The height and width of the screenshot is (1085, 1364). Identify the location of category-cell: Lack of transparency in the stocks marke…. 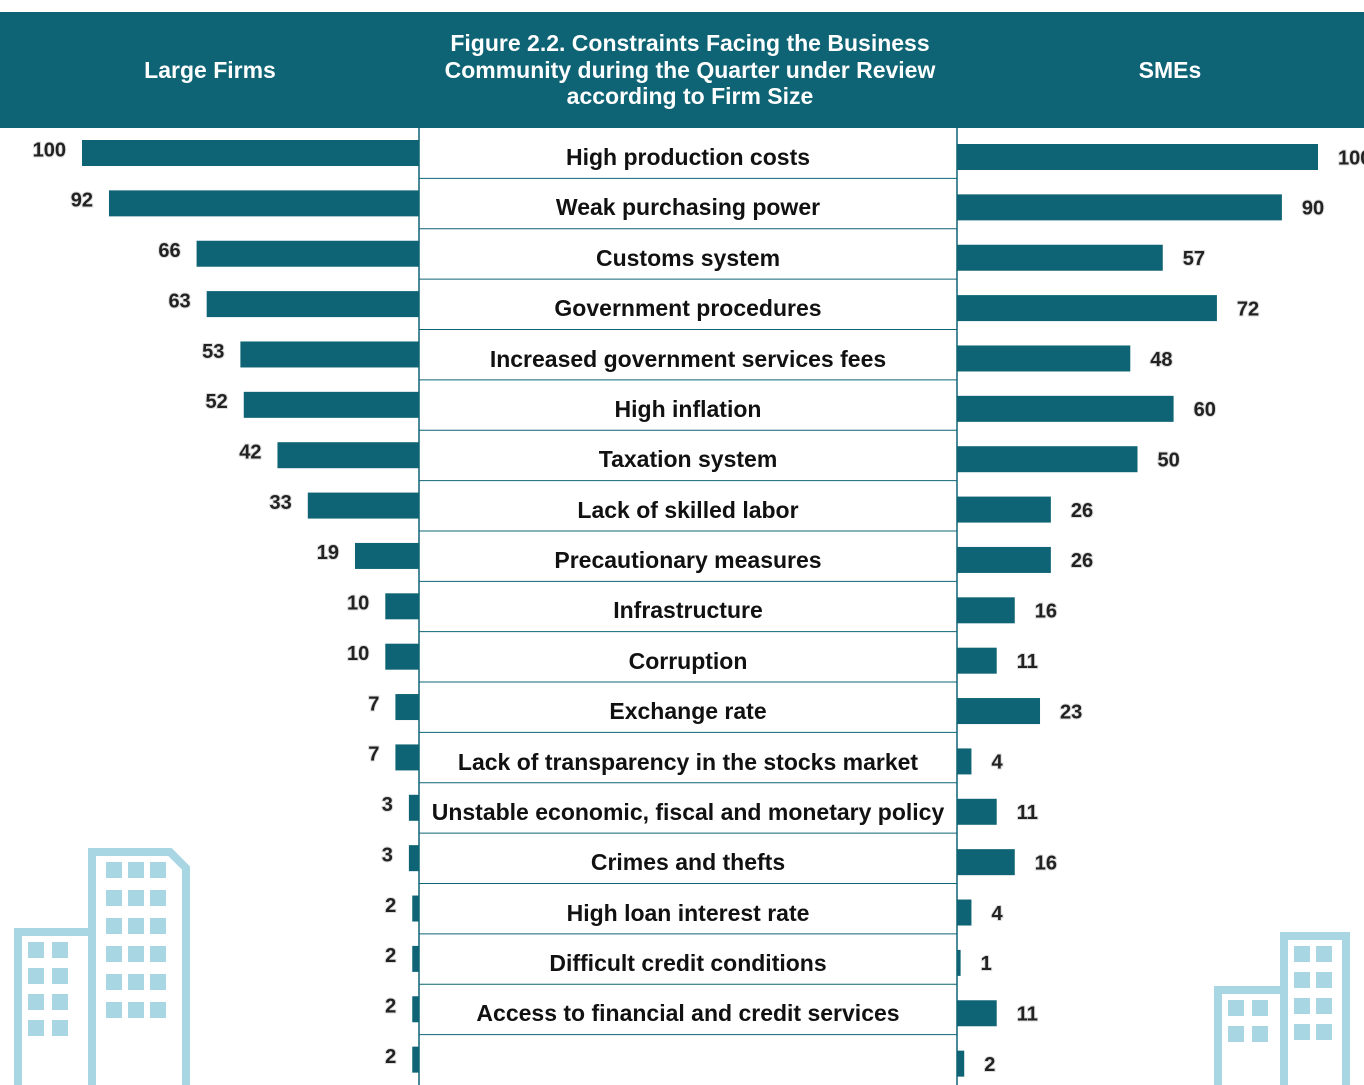
(688, 761).